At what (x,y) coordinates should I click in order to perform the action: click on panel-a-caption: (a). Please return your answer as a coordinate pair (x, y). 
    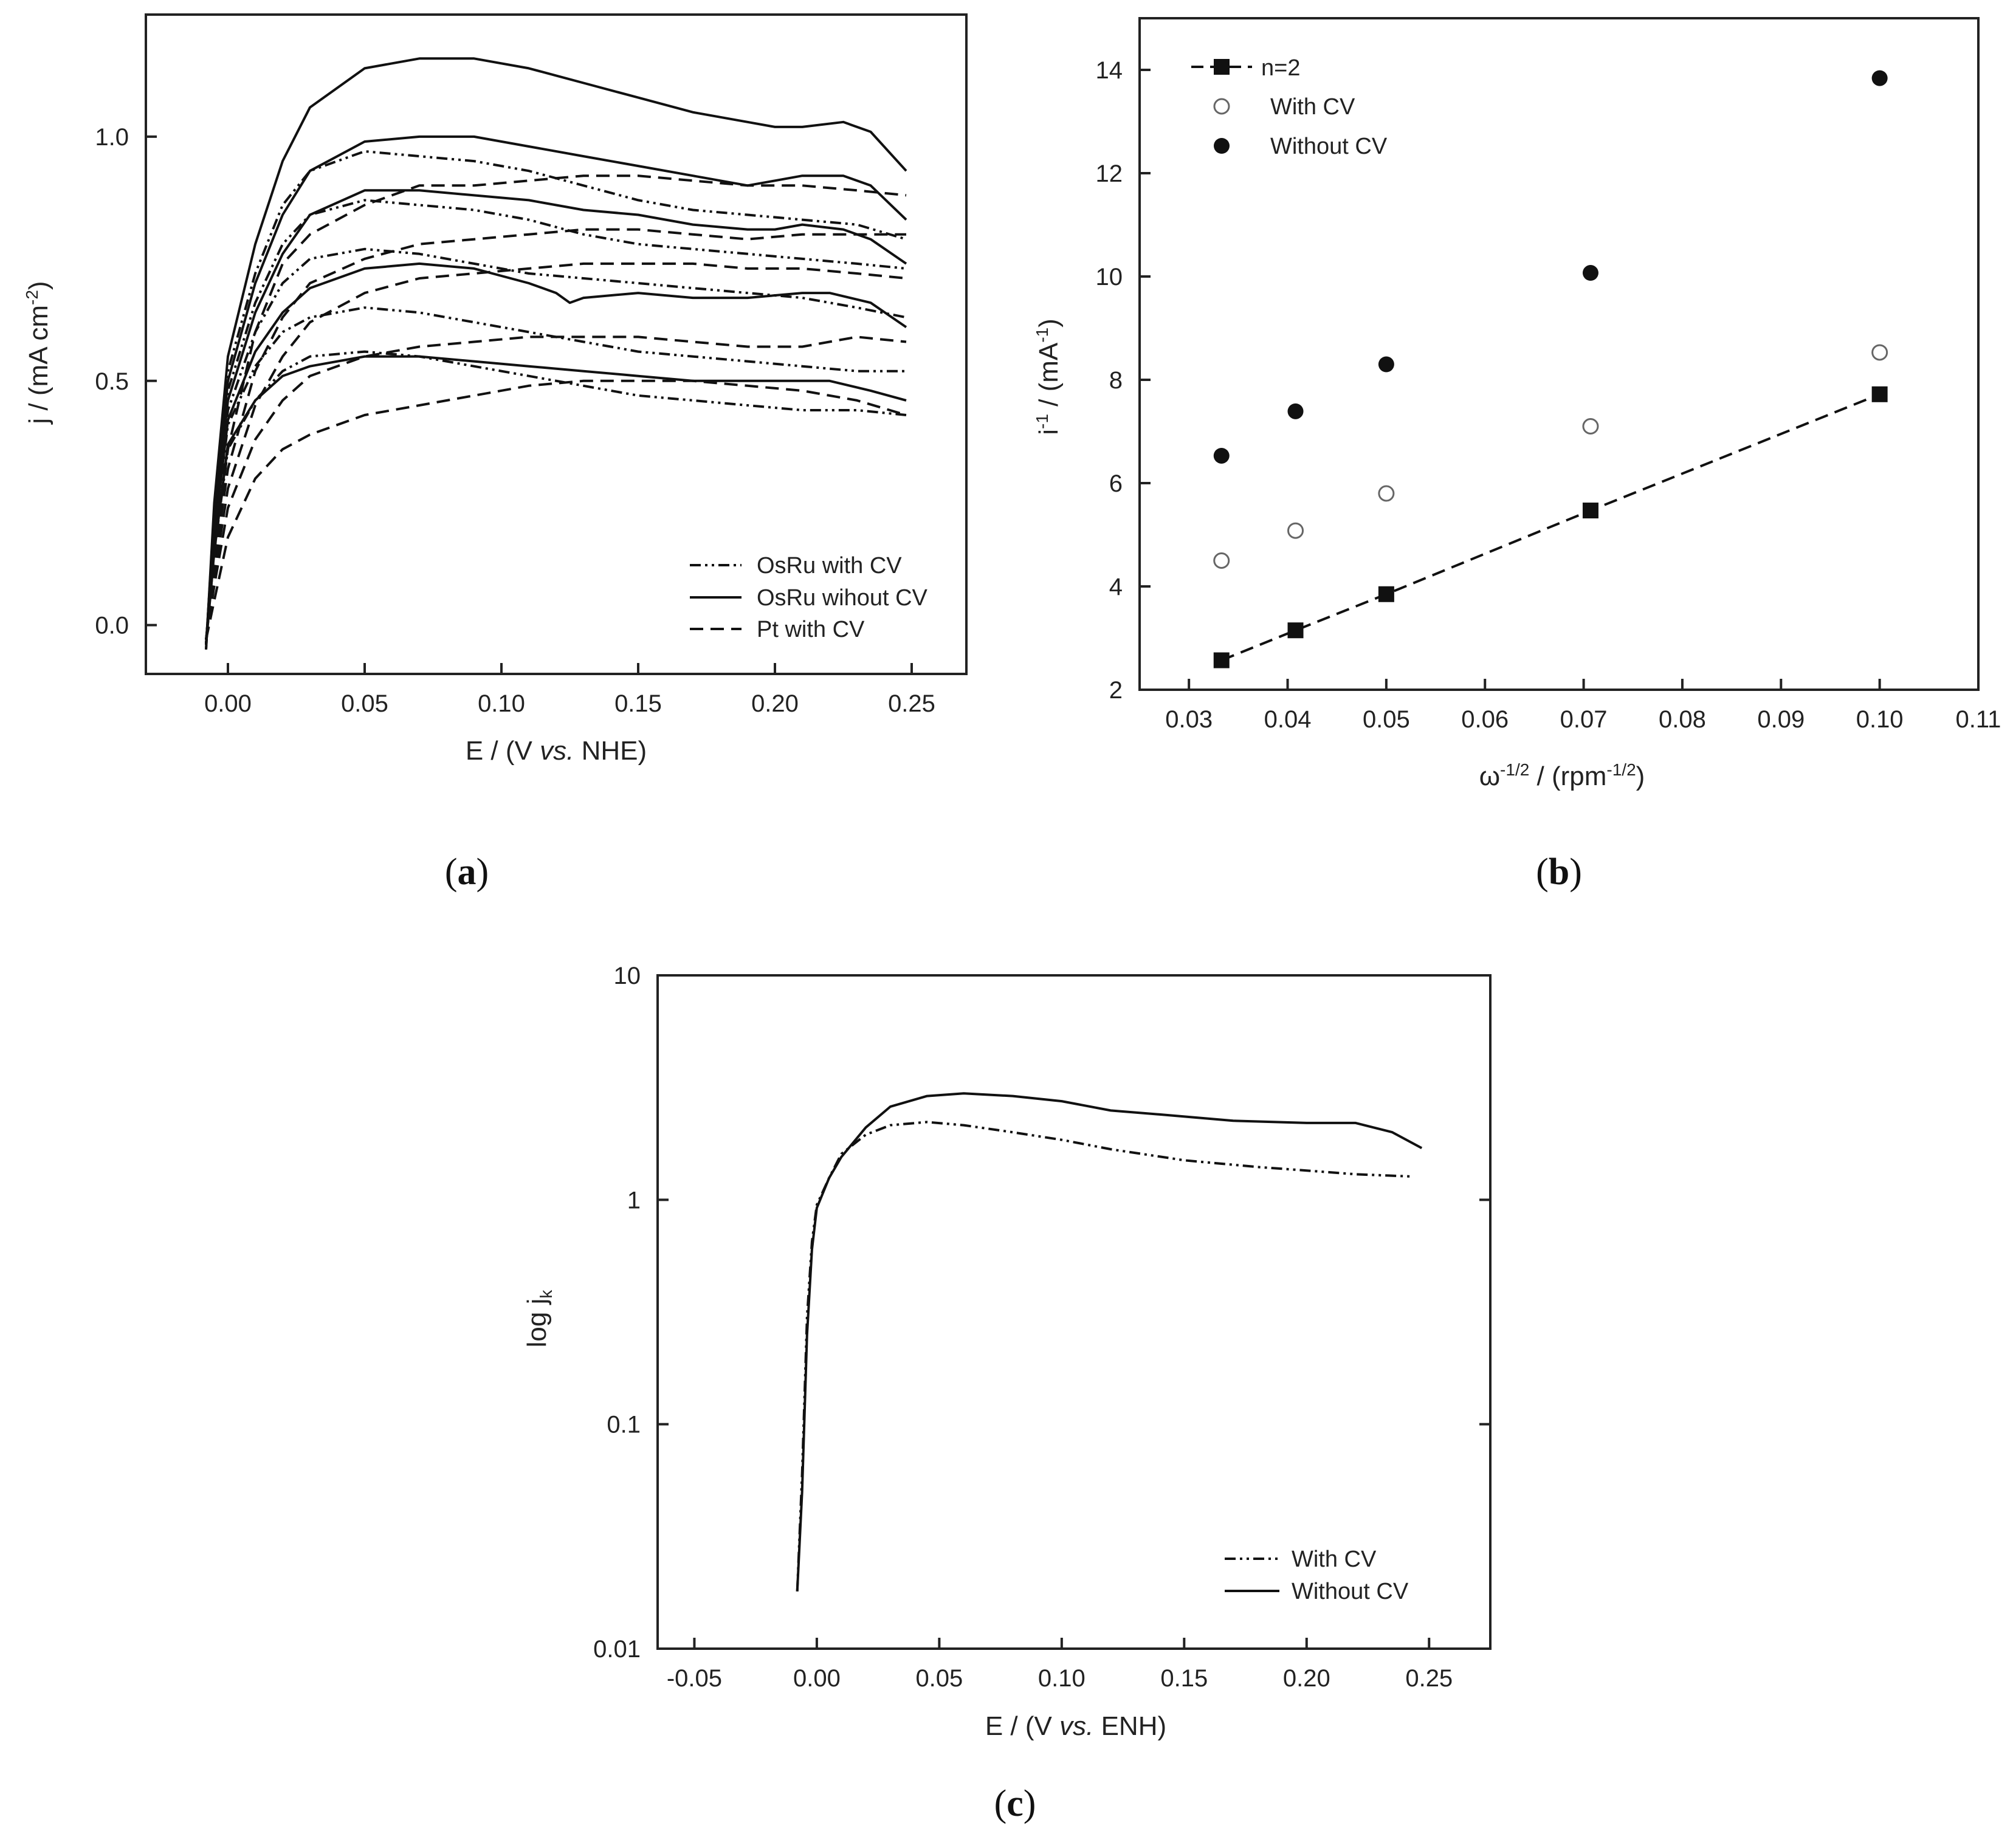
    Looking at the image, I should click on (467, 872).